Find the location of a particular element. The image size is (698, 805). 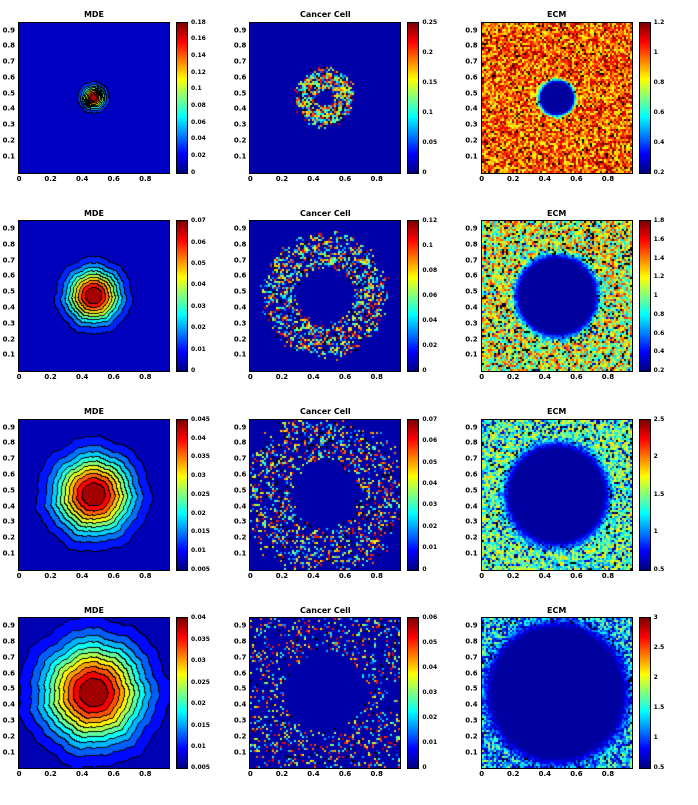

x-tick-label: 0.8 is located at coordinates (608, 178).